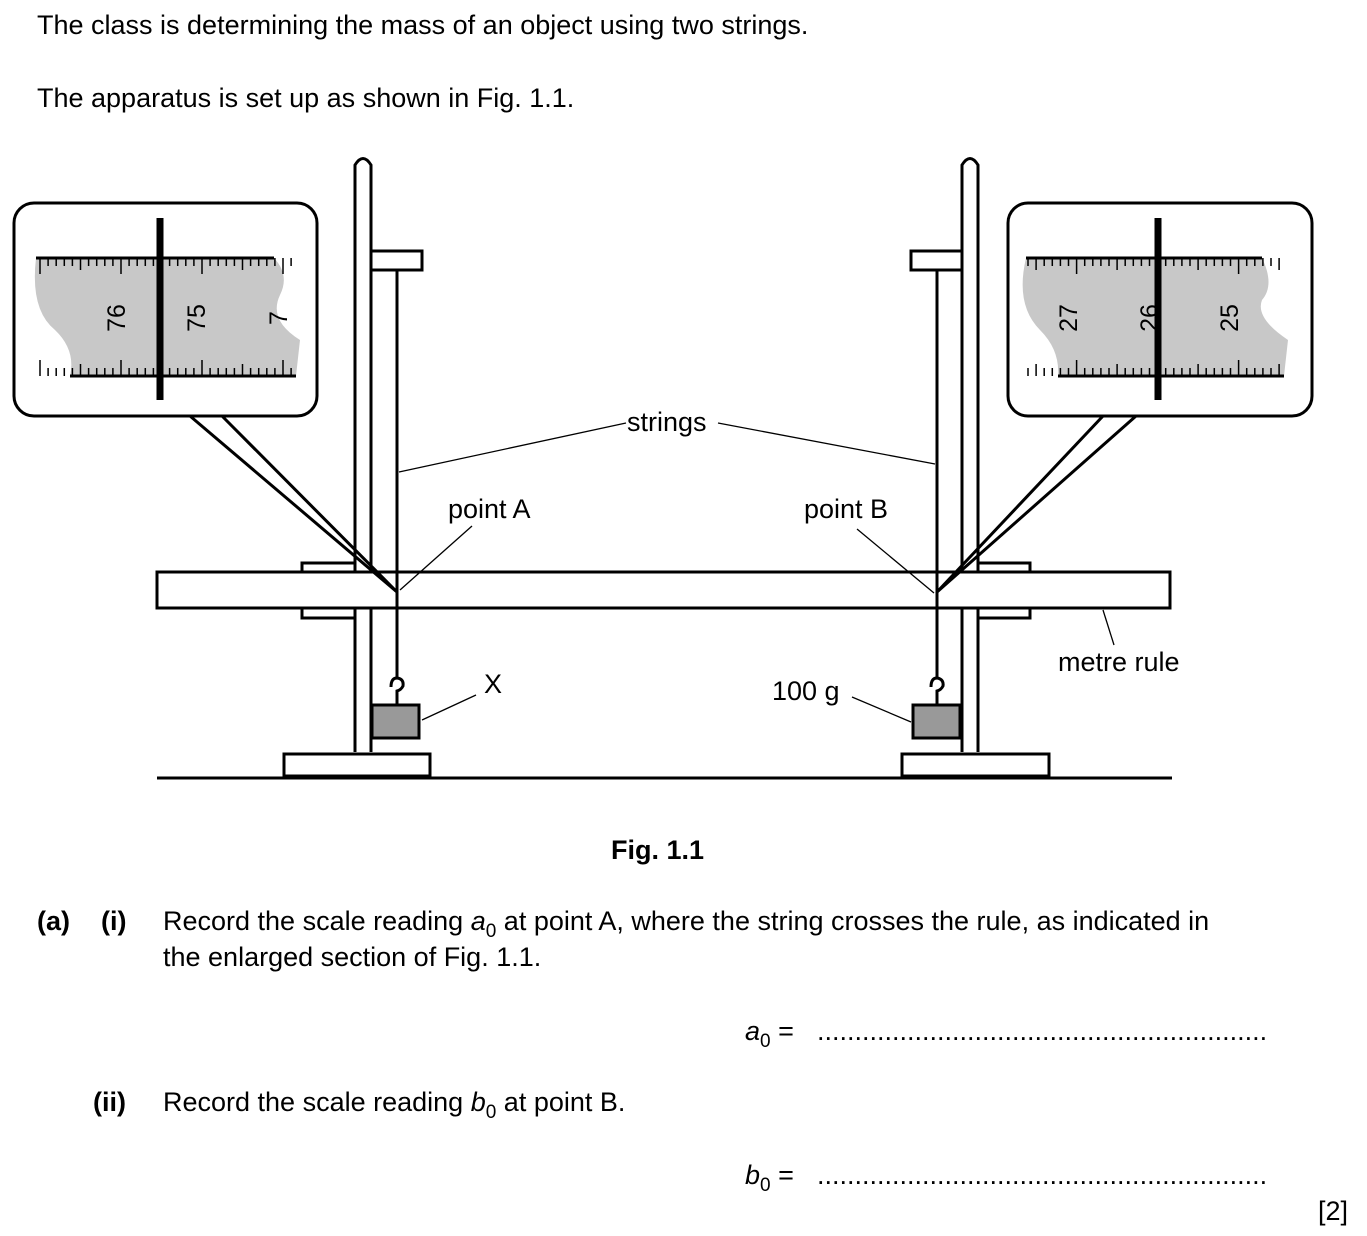 The width and height of the screenshot is (1367, 1236). Describe the element at coordinates (937, 690) in the screenshot. I see `hook-b` at that location.